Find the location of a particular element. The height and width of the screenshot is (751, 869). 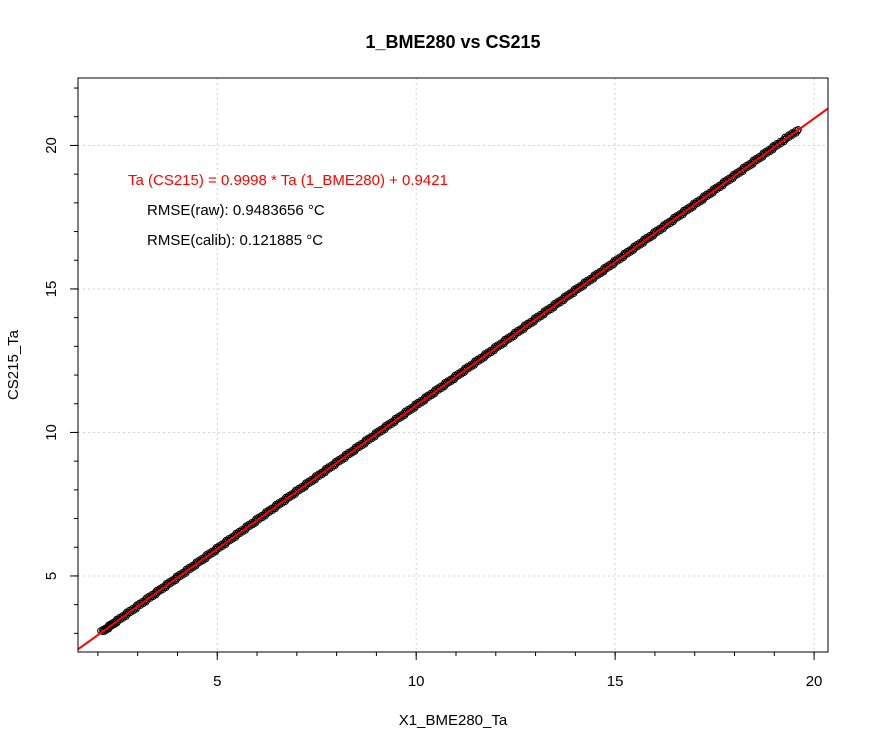

chart-title: 1_BME280 vs CS215 is located at coordinates (452, 42).